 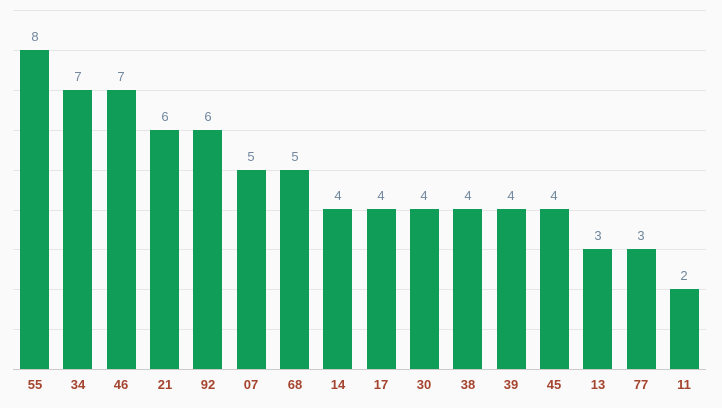 What do you see at coordinates (121, 384) in the screenshot?
I see `x-axis-label: 46` at bounding box center [121, 384].